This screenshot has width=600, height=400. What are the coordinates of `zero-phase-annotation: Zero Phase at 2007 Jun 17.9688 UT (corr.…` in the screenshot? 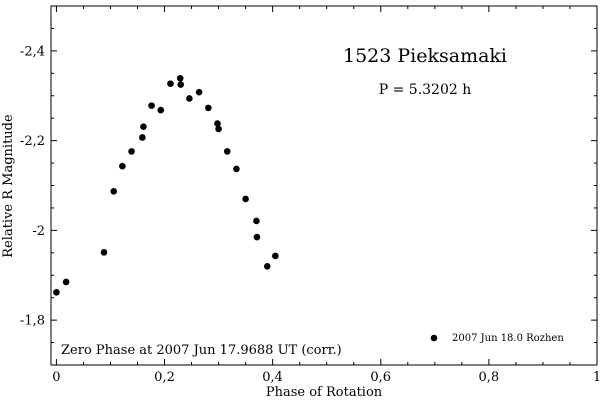 It's located at (201, 350).